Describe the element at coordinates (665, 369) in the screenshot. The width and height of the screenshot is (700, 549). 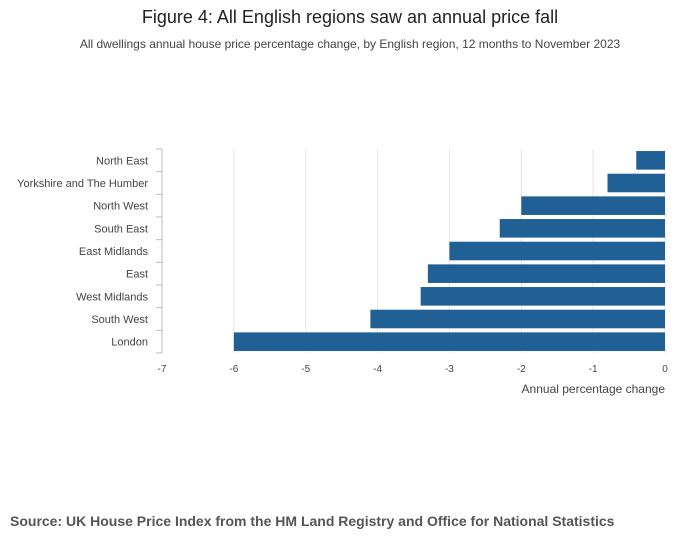
I see `x-tick-label: 0` at that location.